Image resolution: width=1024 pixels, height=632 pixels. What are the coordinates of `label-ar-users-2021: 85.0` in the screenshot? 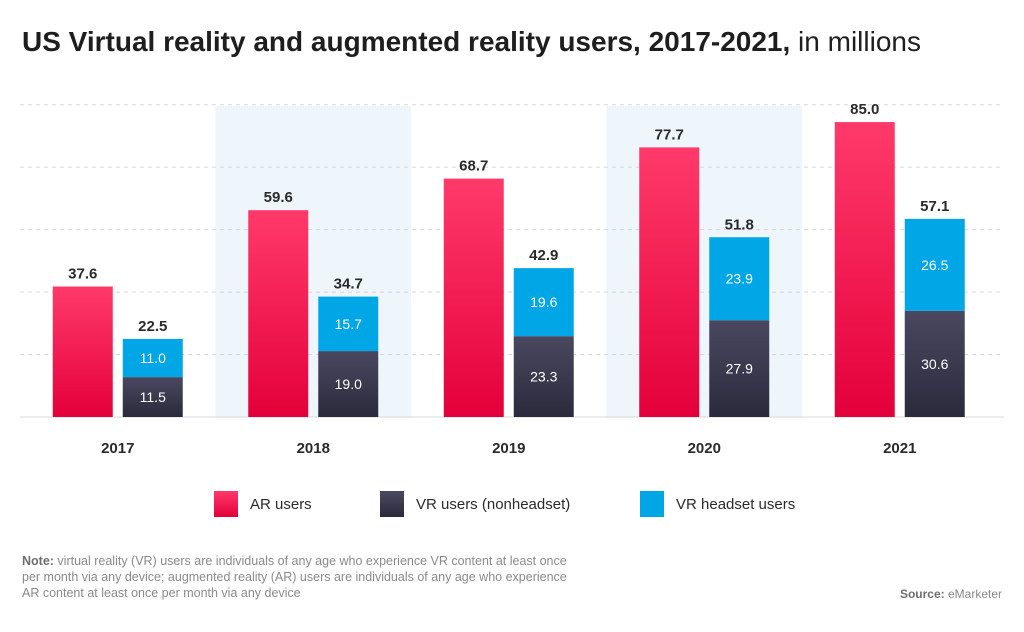 It's located at (864, 109).